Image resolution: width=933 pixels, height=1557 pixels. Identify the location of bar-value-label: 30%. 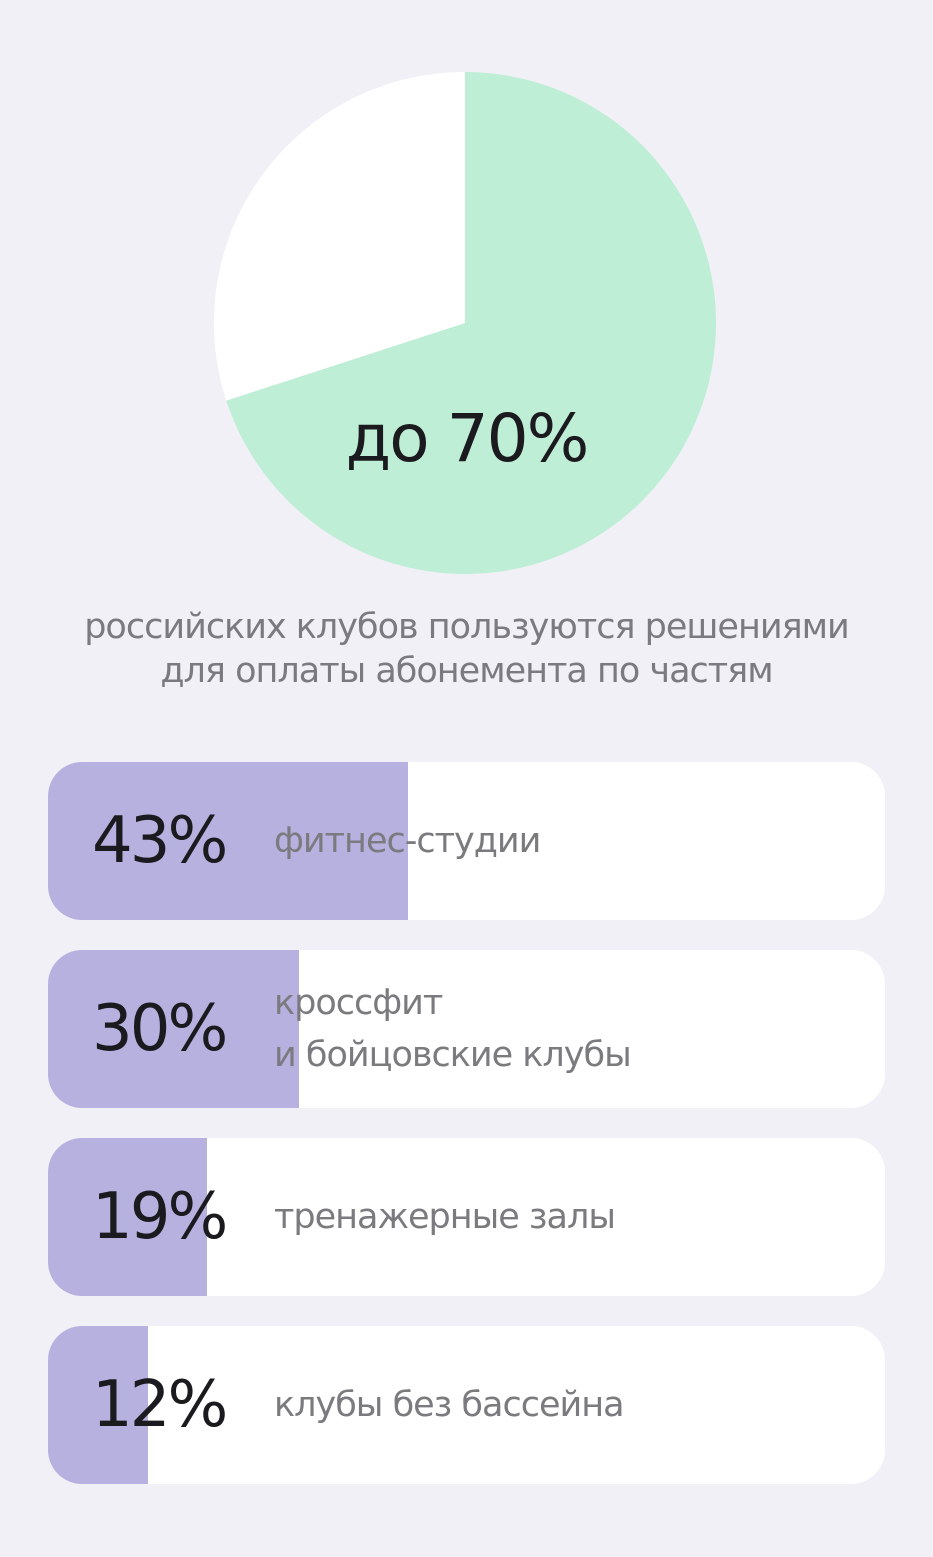
(160, 1029).